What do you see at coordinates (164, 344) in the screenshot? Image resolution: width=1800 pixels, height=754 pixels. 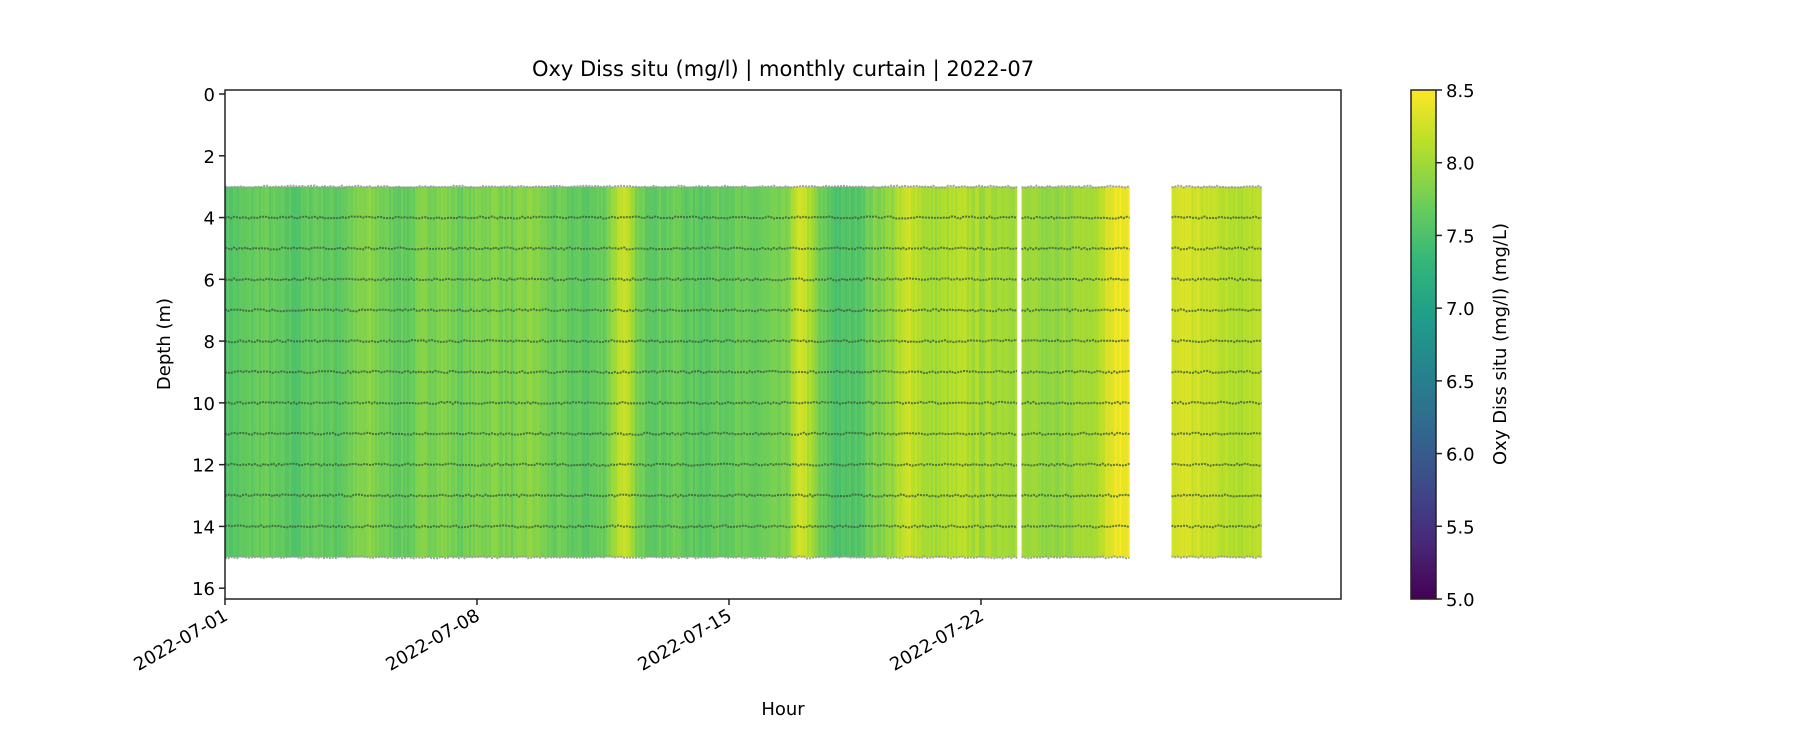 I see `y-axis-label: Depth (m)` at bounding box center [164, 344].